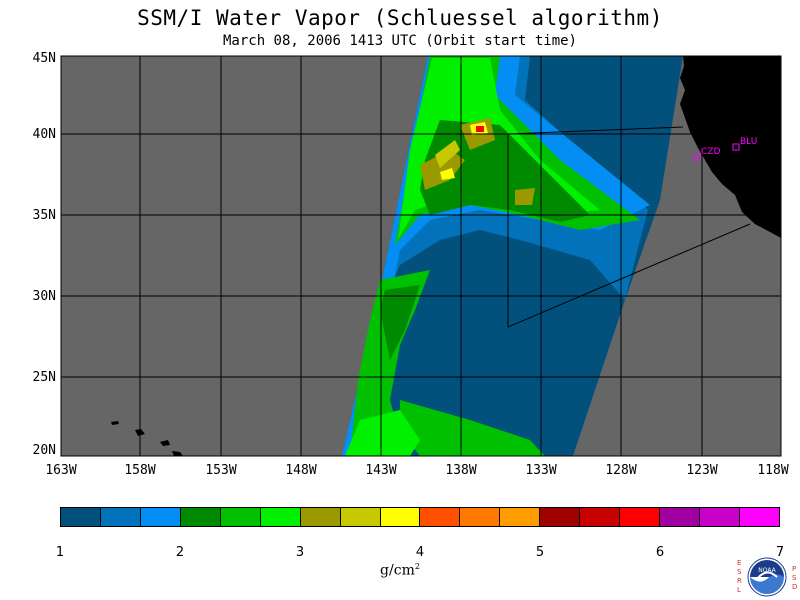  What do you see at coordinates (621, 470) in the screenshot?
I see `lon-label: 128W` at bounding box center [621, 470].